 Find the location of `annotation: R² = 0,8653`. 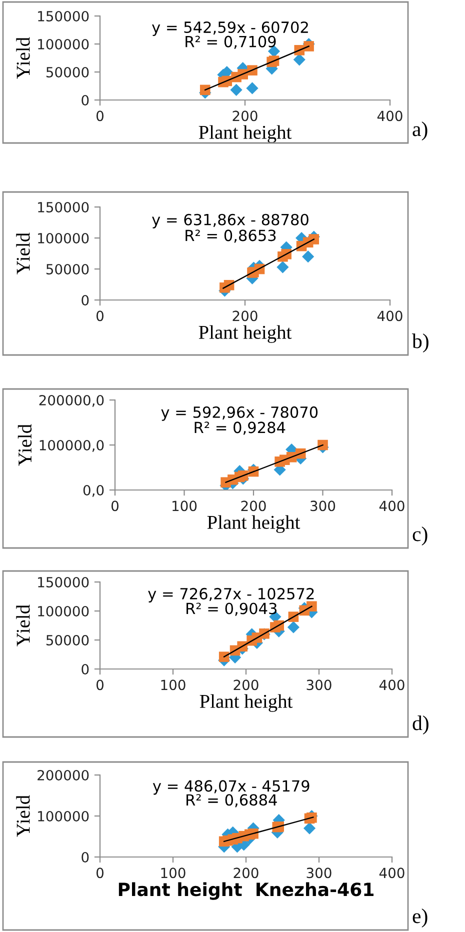

annotation: R² = 0,8653 is located at coordinates (231, 236).